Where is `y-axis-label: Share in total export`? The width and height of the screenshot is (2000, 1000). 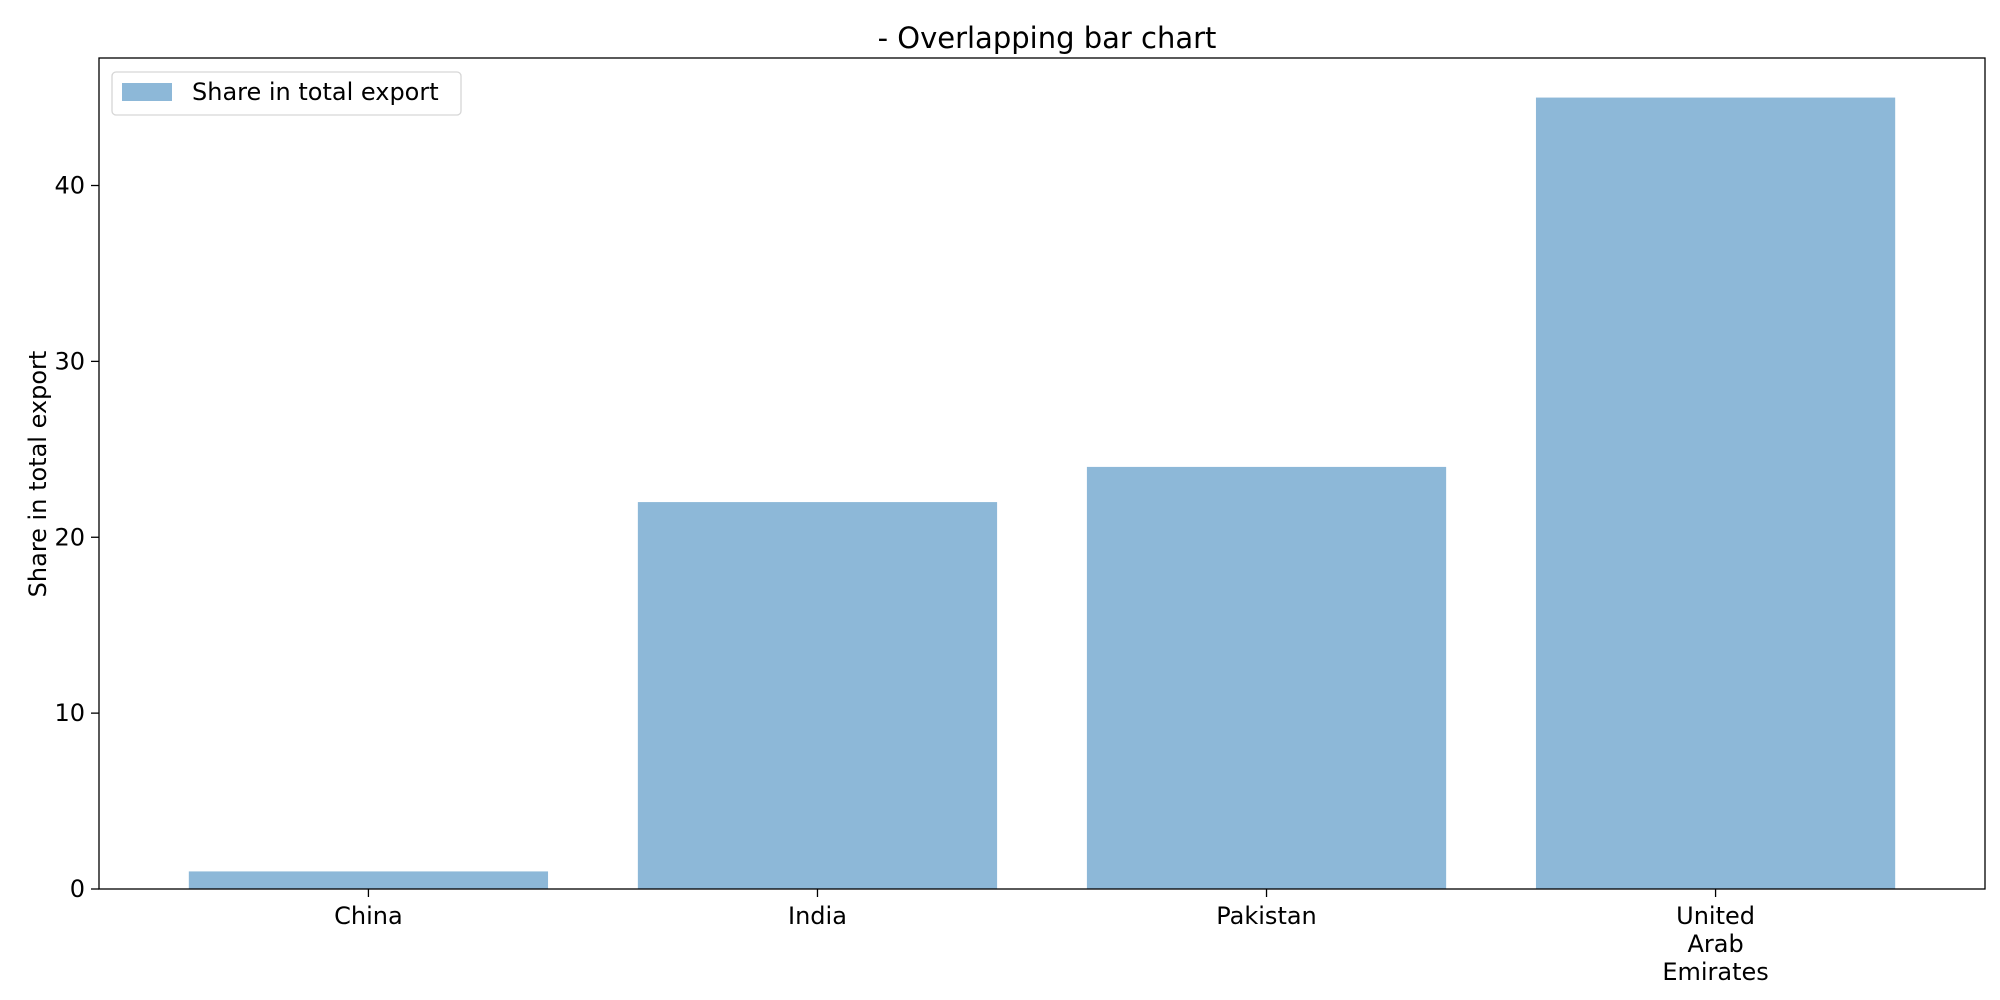
y-axis-label: Share in total export is located at coordinates (38, 474).